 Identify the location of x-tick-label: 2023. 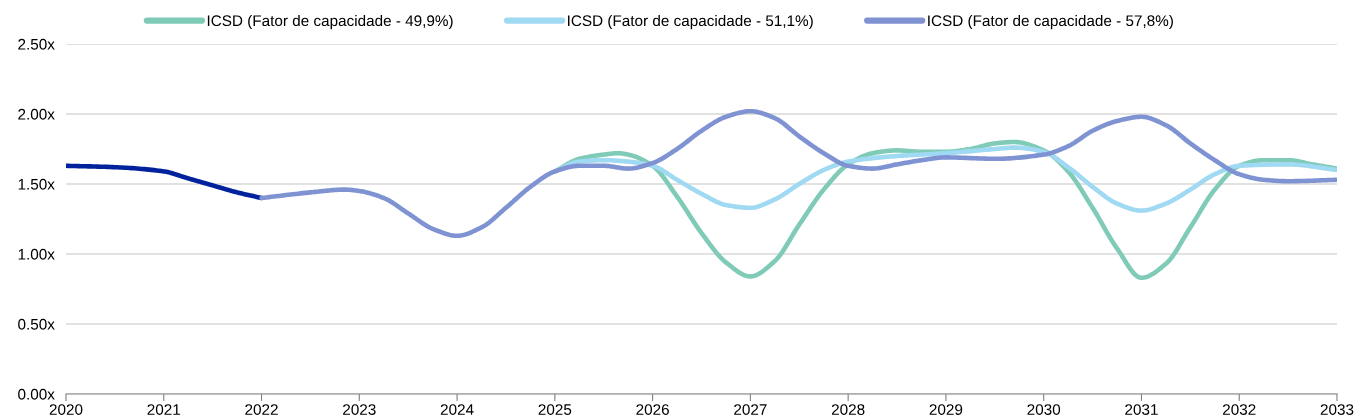
(359, 409).